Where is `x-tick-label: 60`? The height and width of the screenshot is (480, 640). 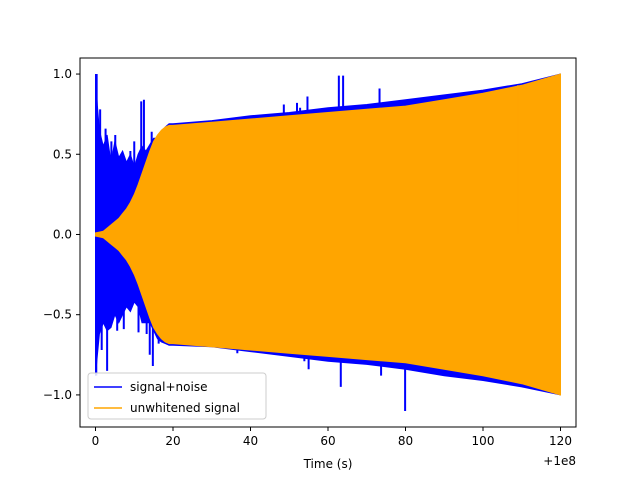
x-tick-label: 60 is located at coordinates (327, 441).